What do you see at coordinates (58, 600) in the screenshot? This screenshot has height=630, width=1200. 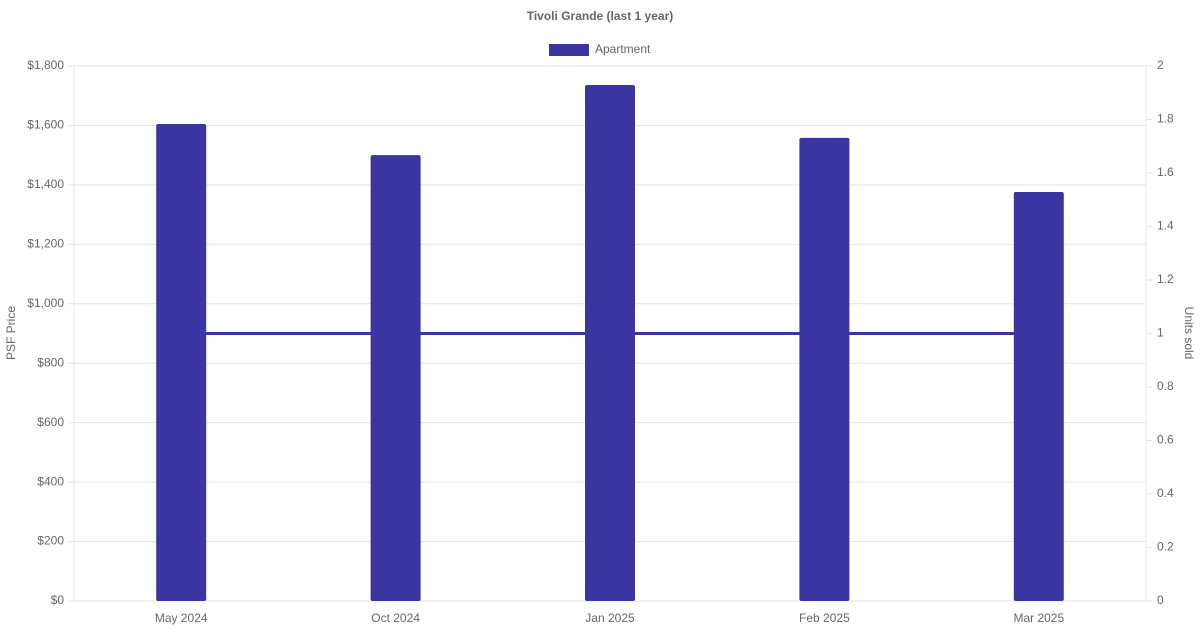 I see `y-tick-label: $0` at bounding box center [58, 600].